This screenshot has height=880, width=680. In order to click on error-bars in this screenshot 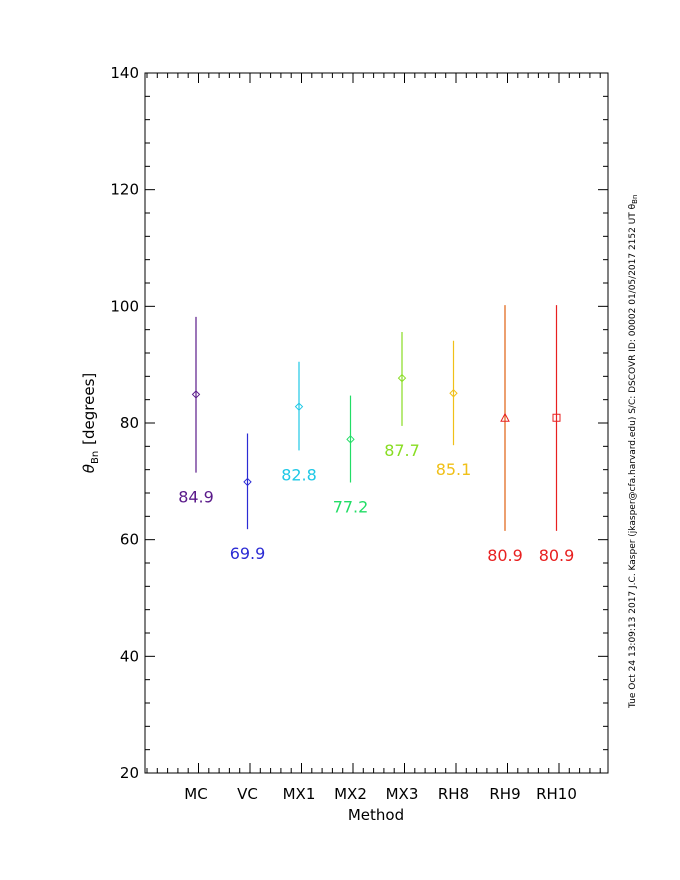, I will do `click(376, 418)`.